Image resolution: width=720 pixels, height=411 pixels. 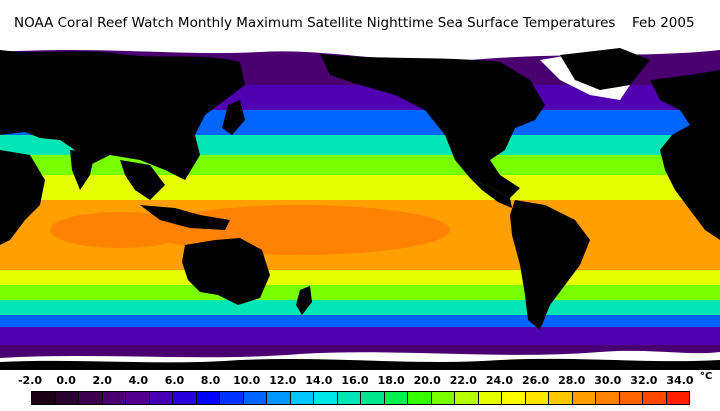 What do you see at coordinates (360, 321) in the screenshot?
I see `sst-band-south-cool` at bounding box center [360, 321].